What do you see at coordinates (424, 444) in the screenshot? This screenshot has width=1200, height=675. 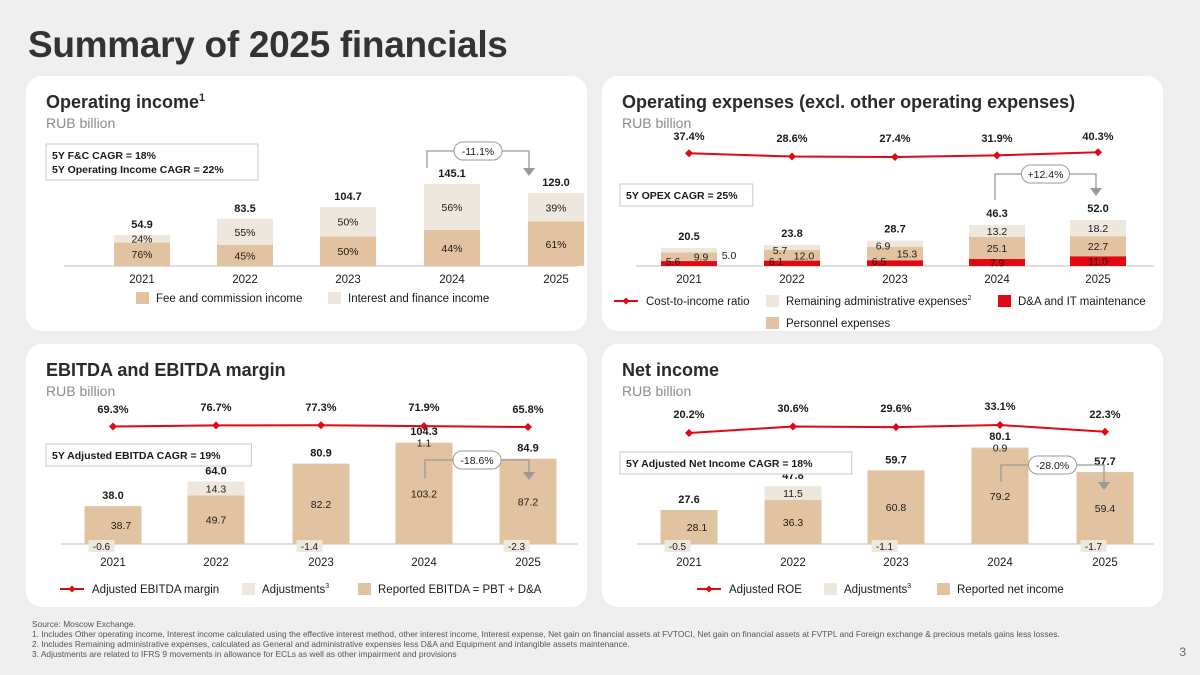 I see `adjustment-value: 1.1` at bounding box center [424, 444].